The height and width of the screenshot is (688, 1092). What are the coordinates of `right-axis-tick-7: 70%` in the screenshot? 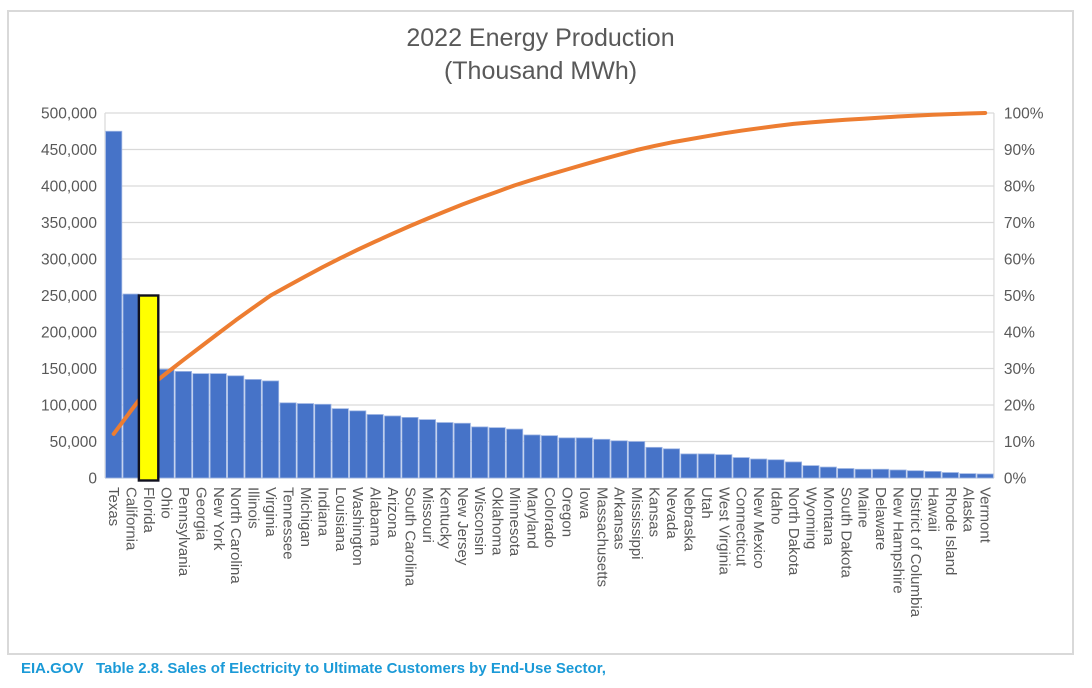 It's located at (1019, 223).